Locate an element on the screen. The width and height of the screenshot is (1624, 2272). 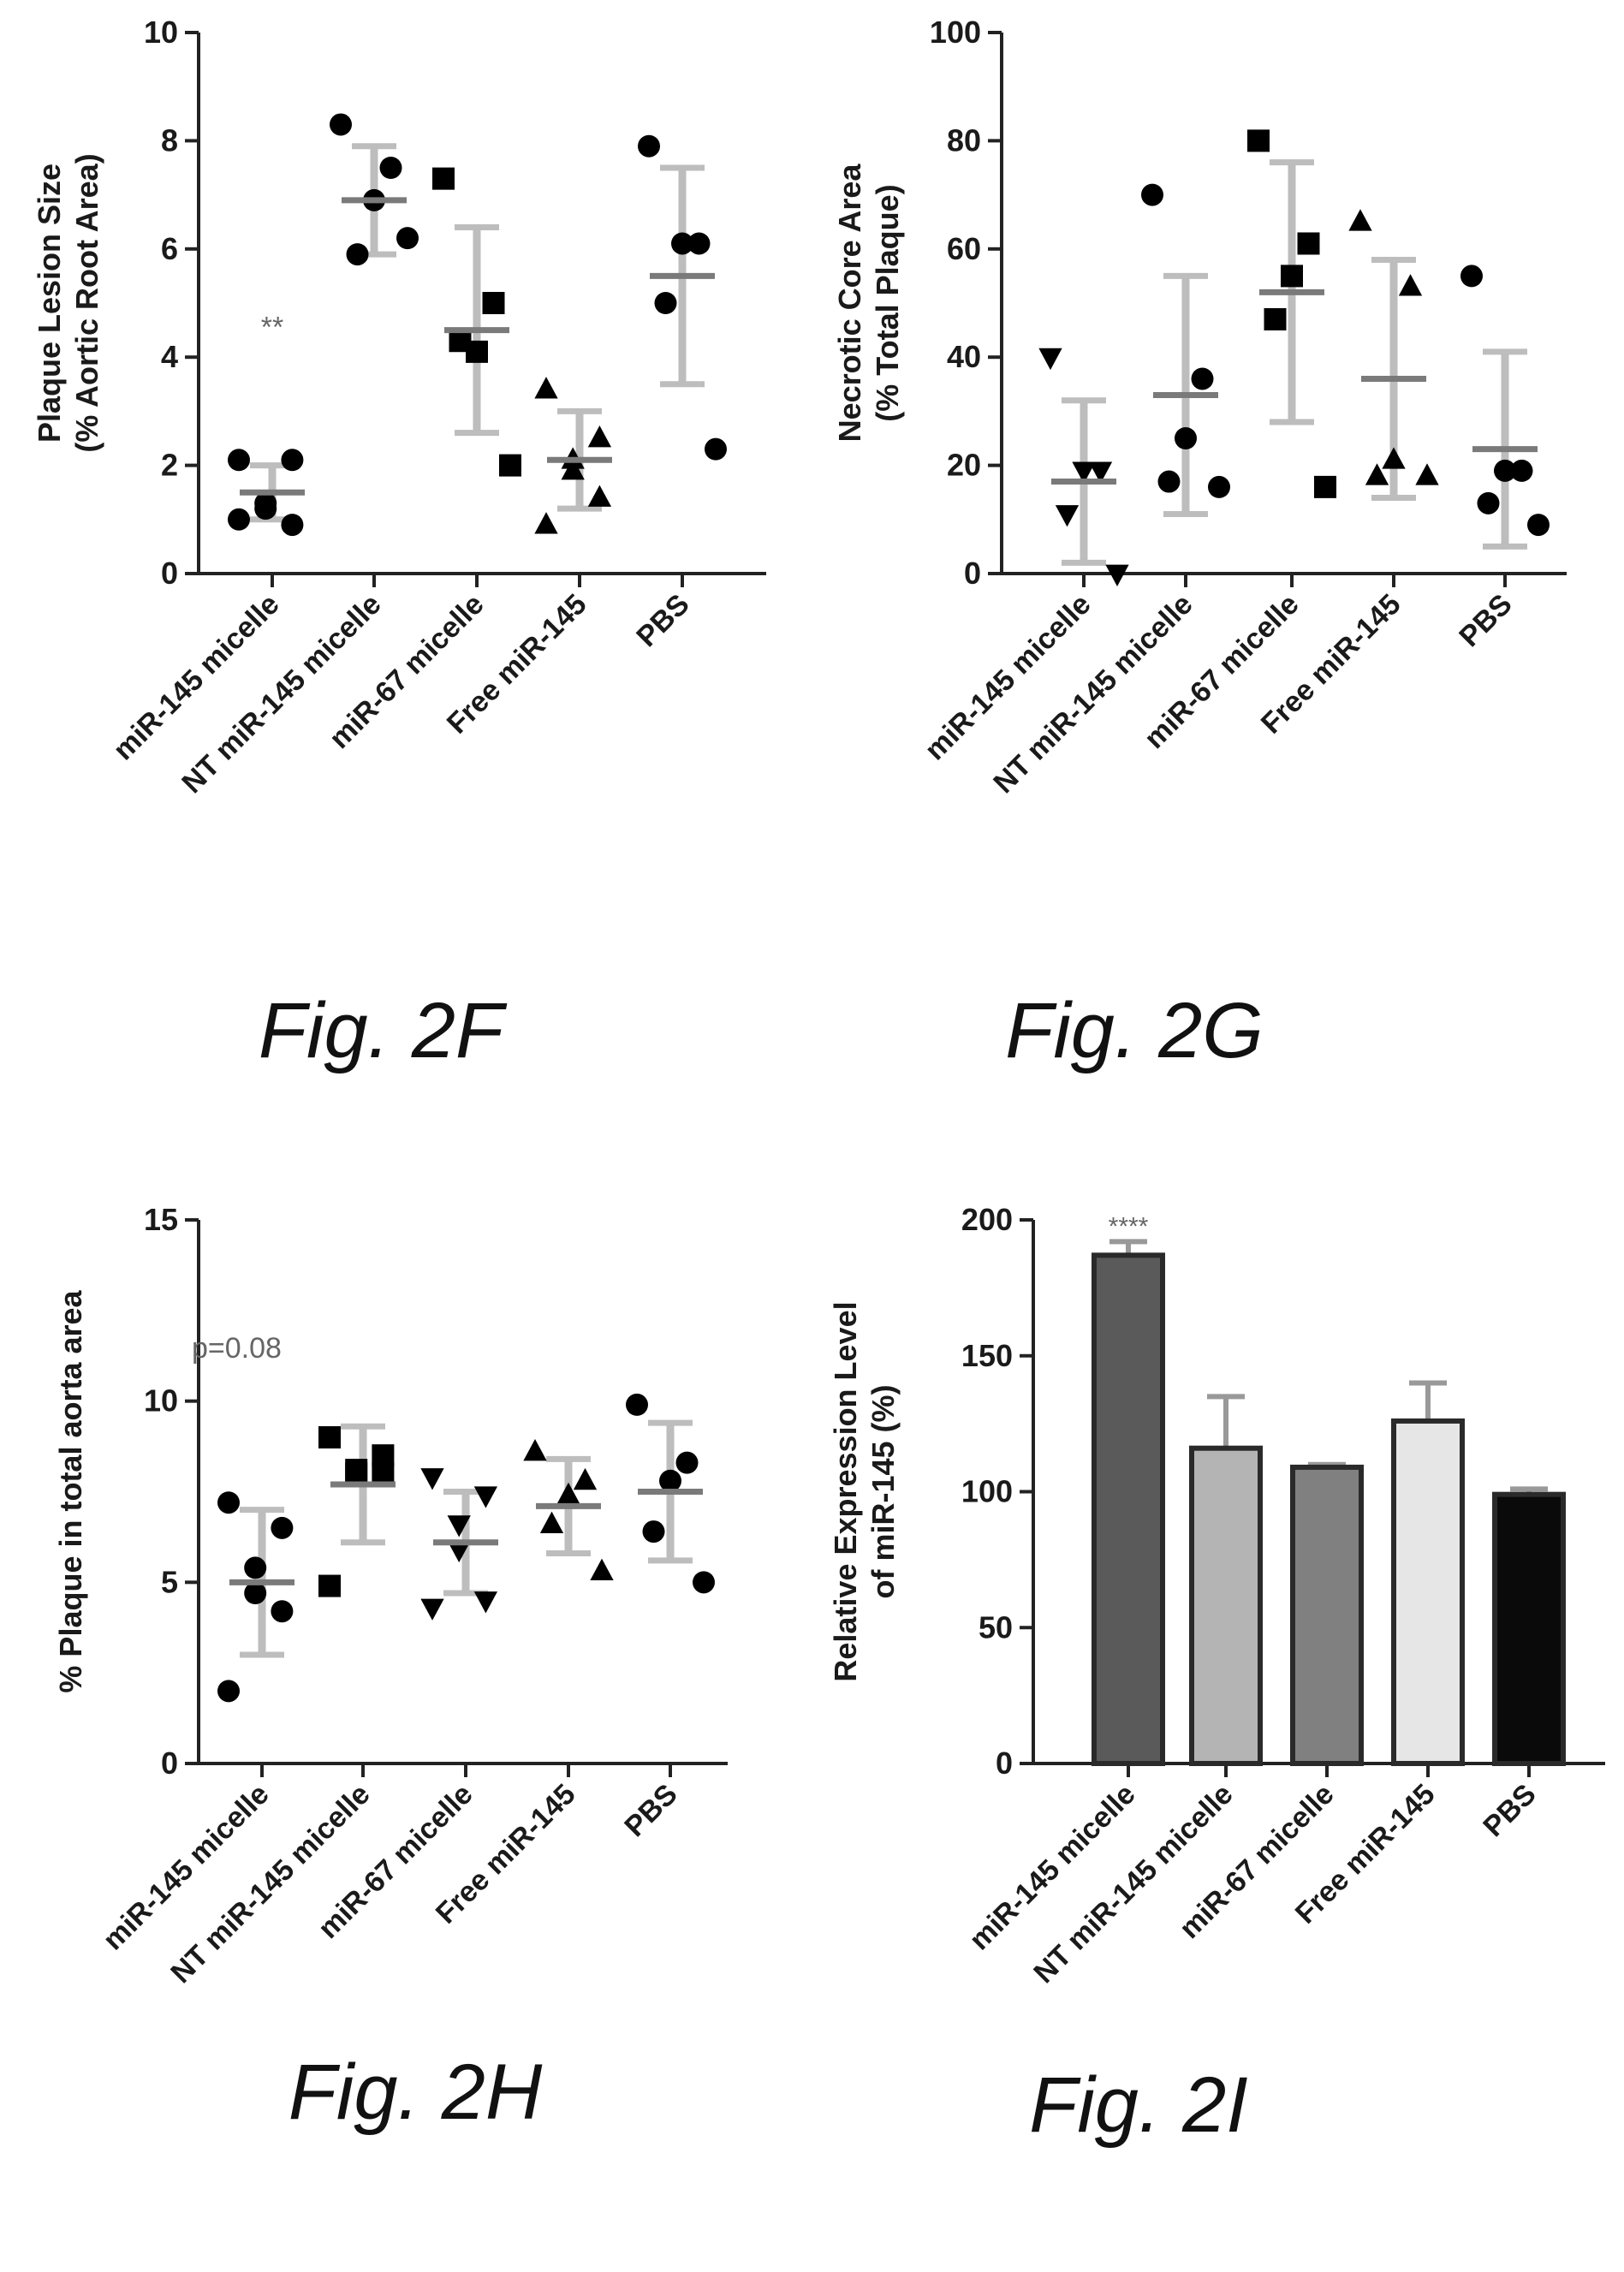
significance-label: **** is located at coordinates (1129, 1226).